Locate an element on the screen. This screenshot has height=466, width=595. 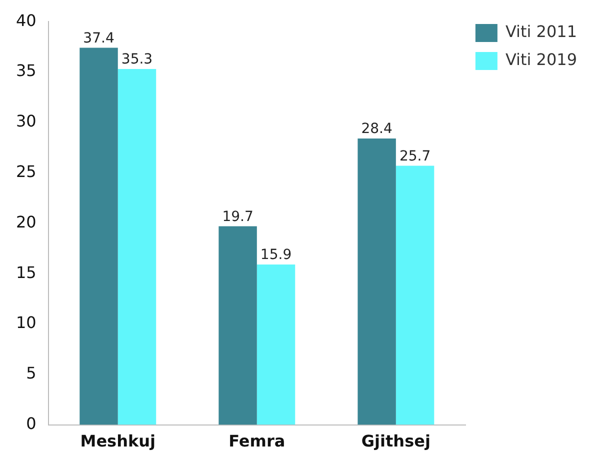
data-label: 37.4 is located at coordinates (98, 38).